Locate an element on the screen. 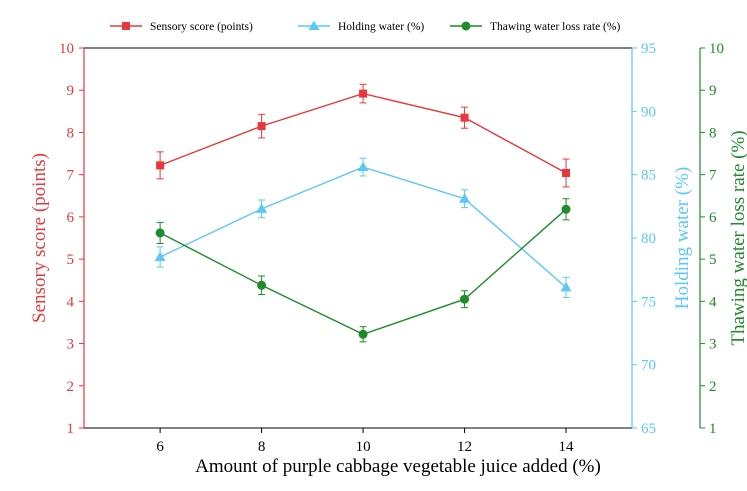 The width and height of the screenshot is (747, 491). right-axis-2-tick-label: 5 is located at coordinates (713, 260).